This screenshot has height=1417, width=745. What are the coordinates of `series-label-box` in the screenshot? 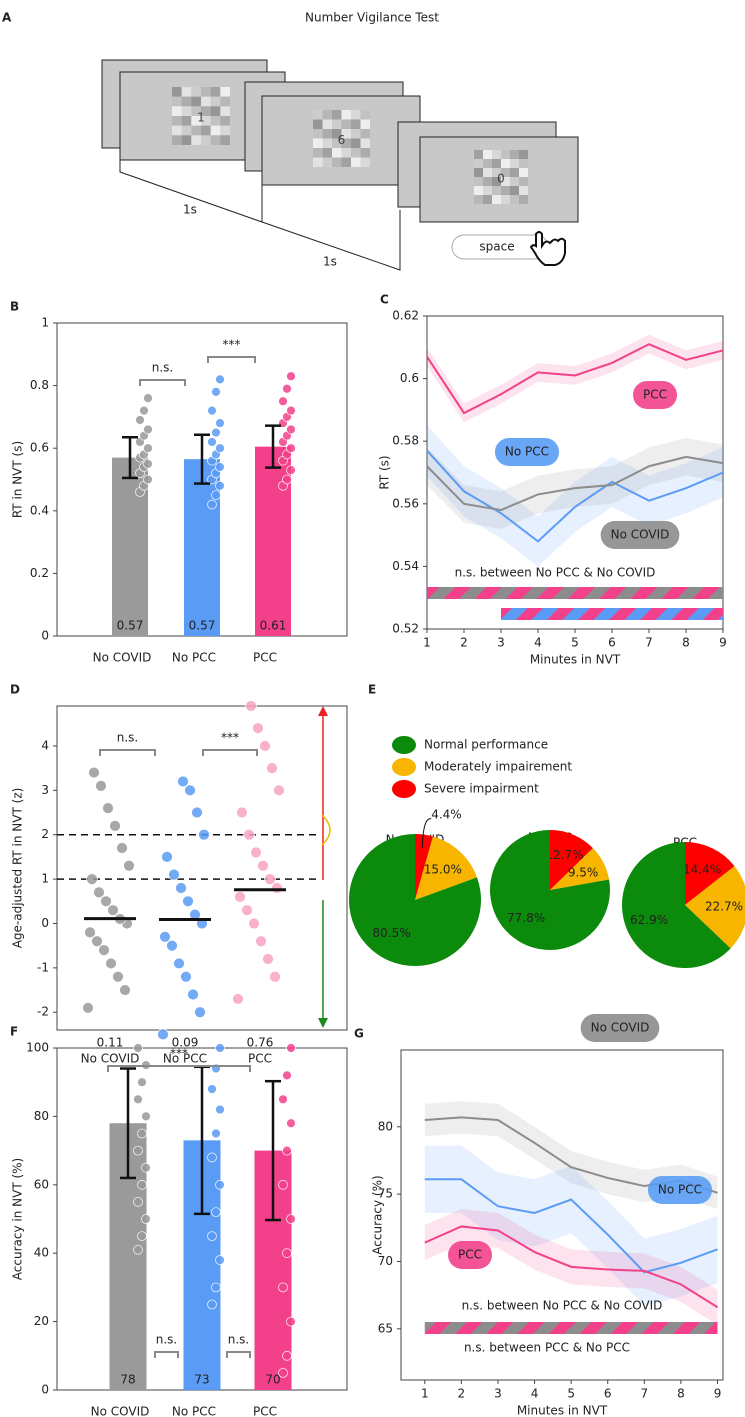 It's located at (680, 1190).